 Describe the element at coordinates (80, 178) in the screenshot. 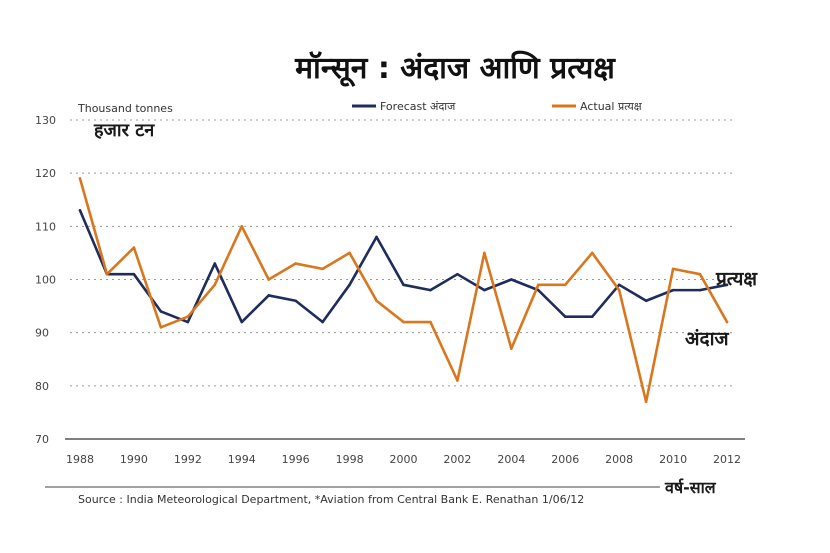

I see `data-point-actual-1988` at that location.